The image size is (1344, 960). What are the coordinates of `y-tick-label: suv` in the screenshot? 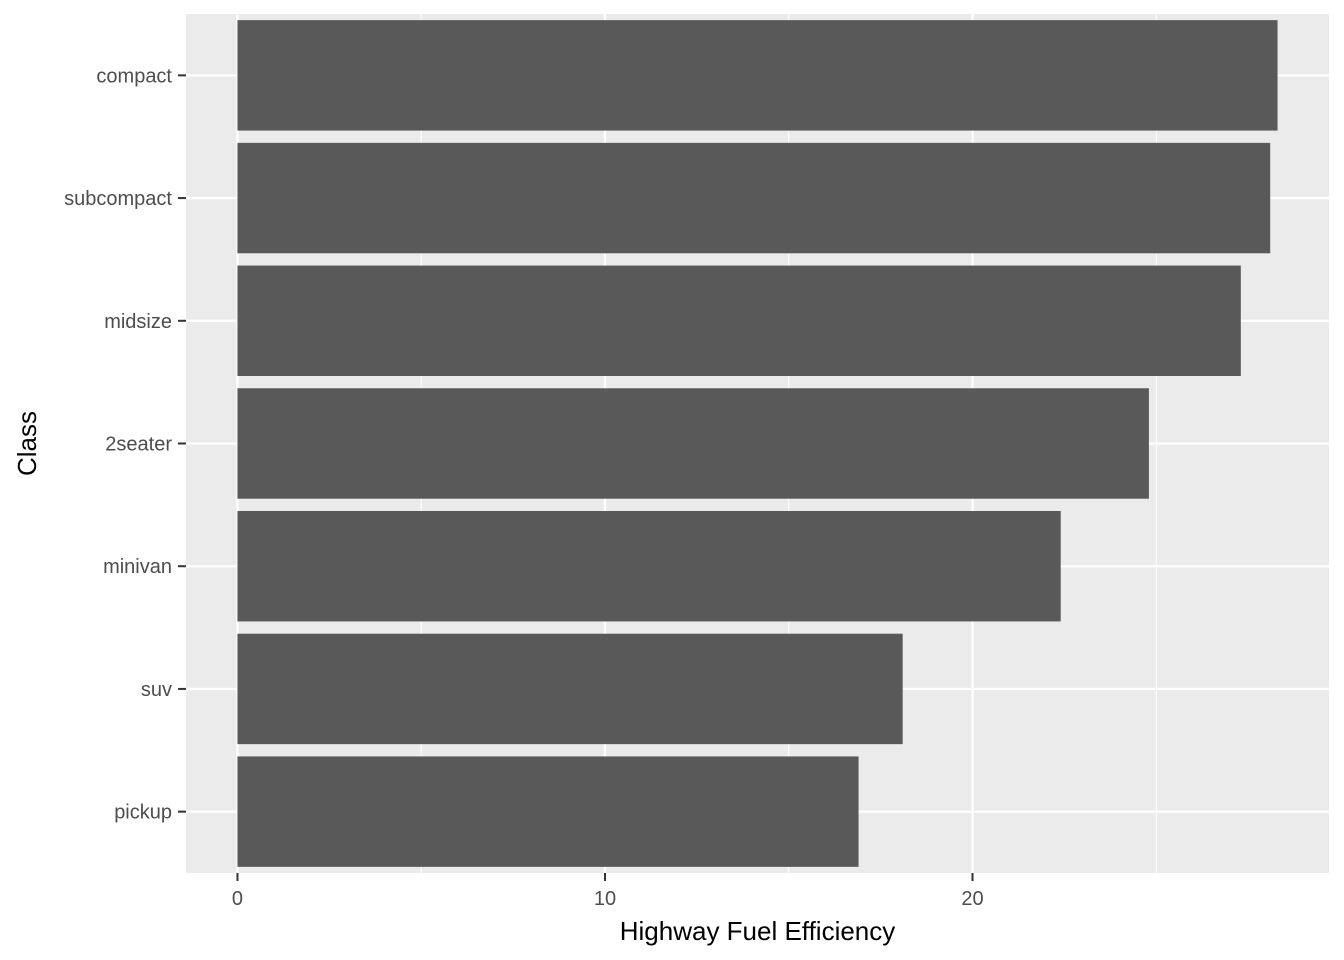 It's located at (156, 690).